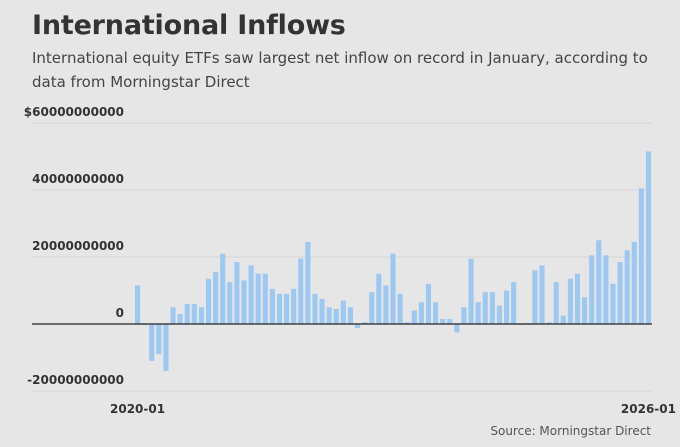 The image size is (680, 447). I want to click on chart-title: International Inflows, so click(189, 25).